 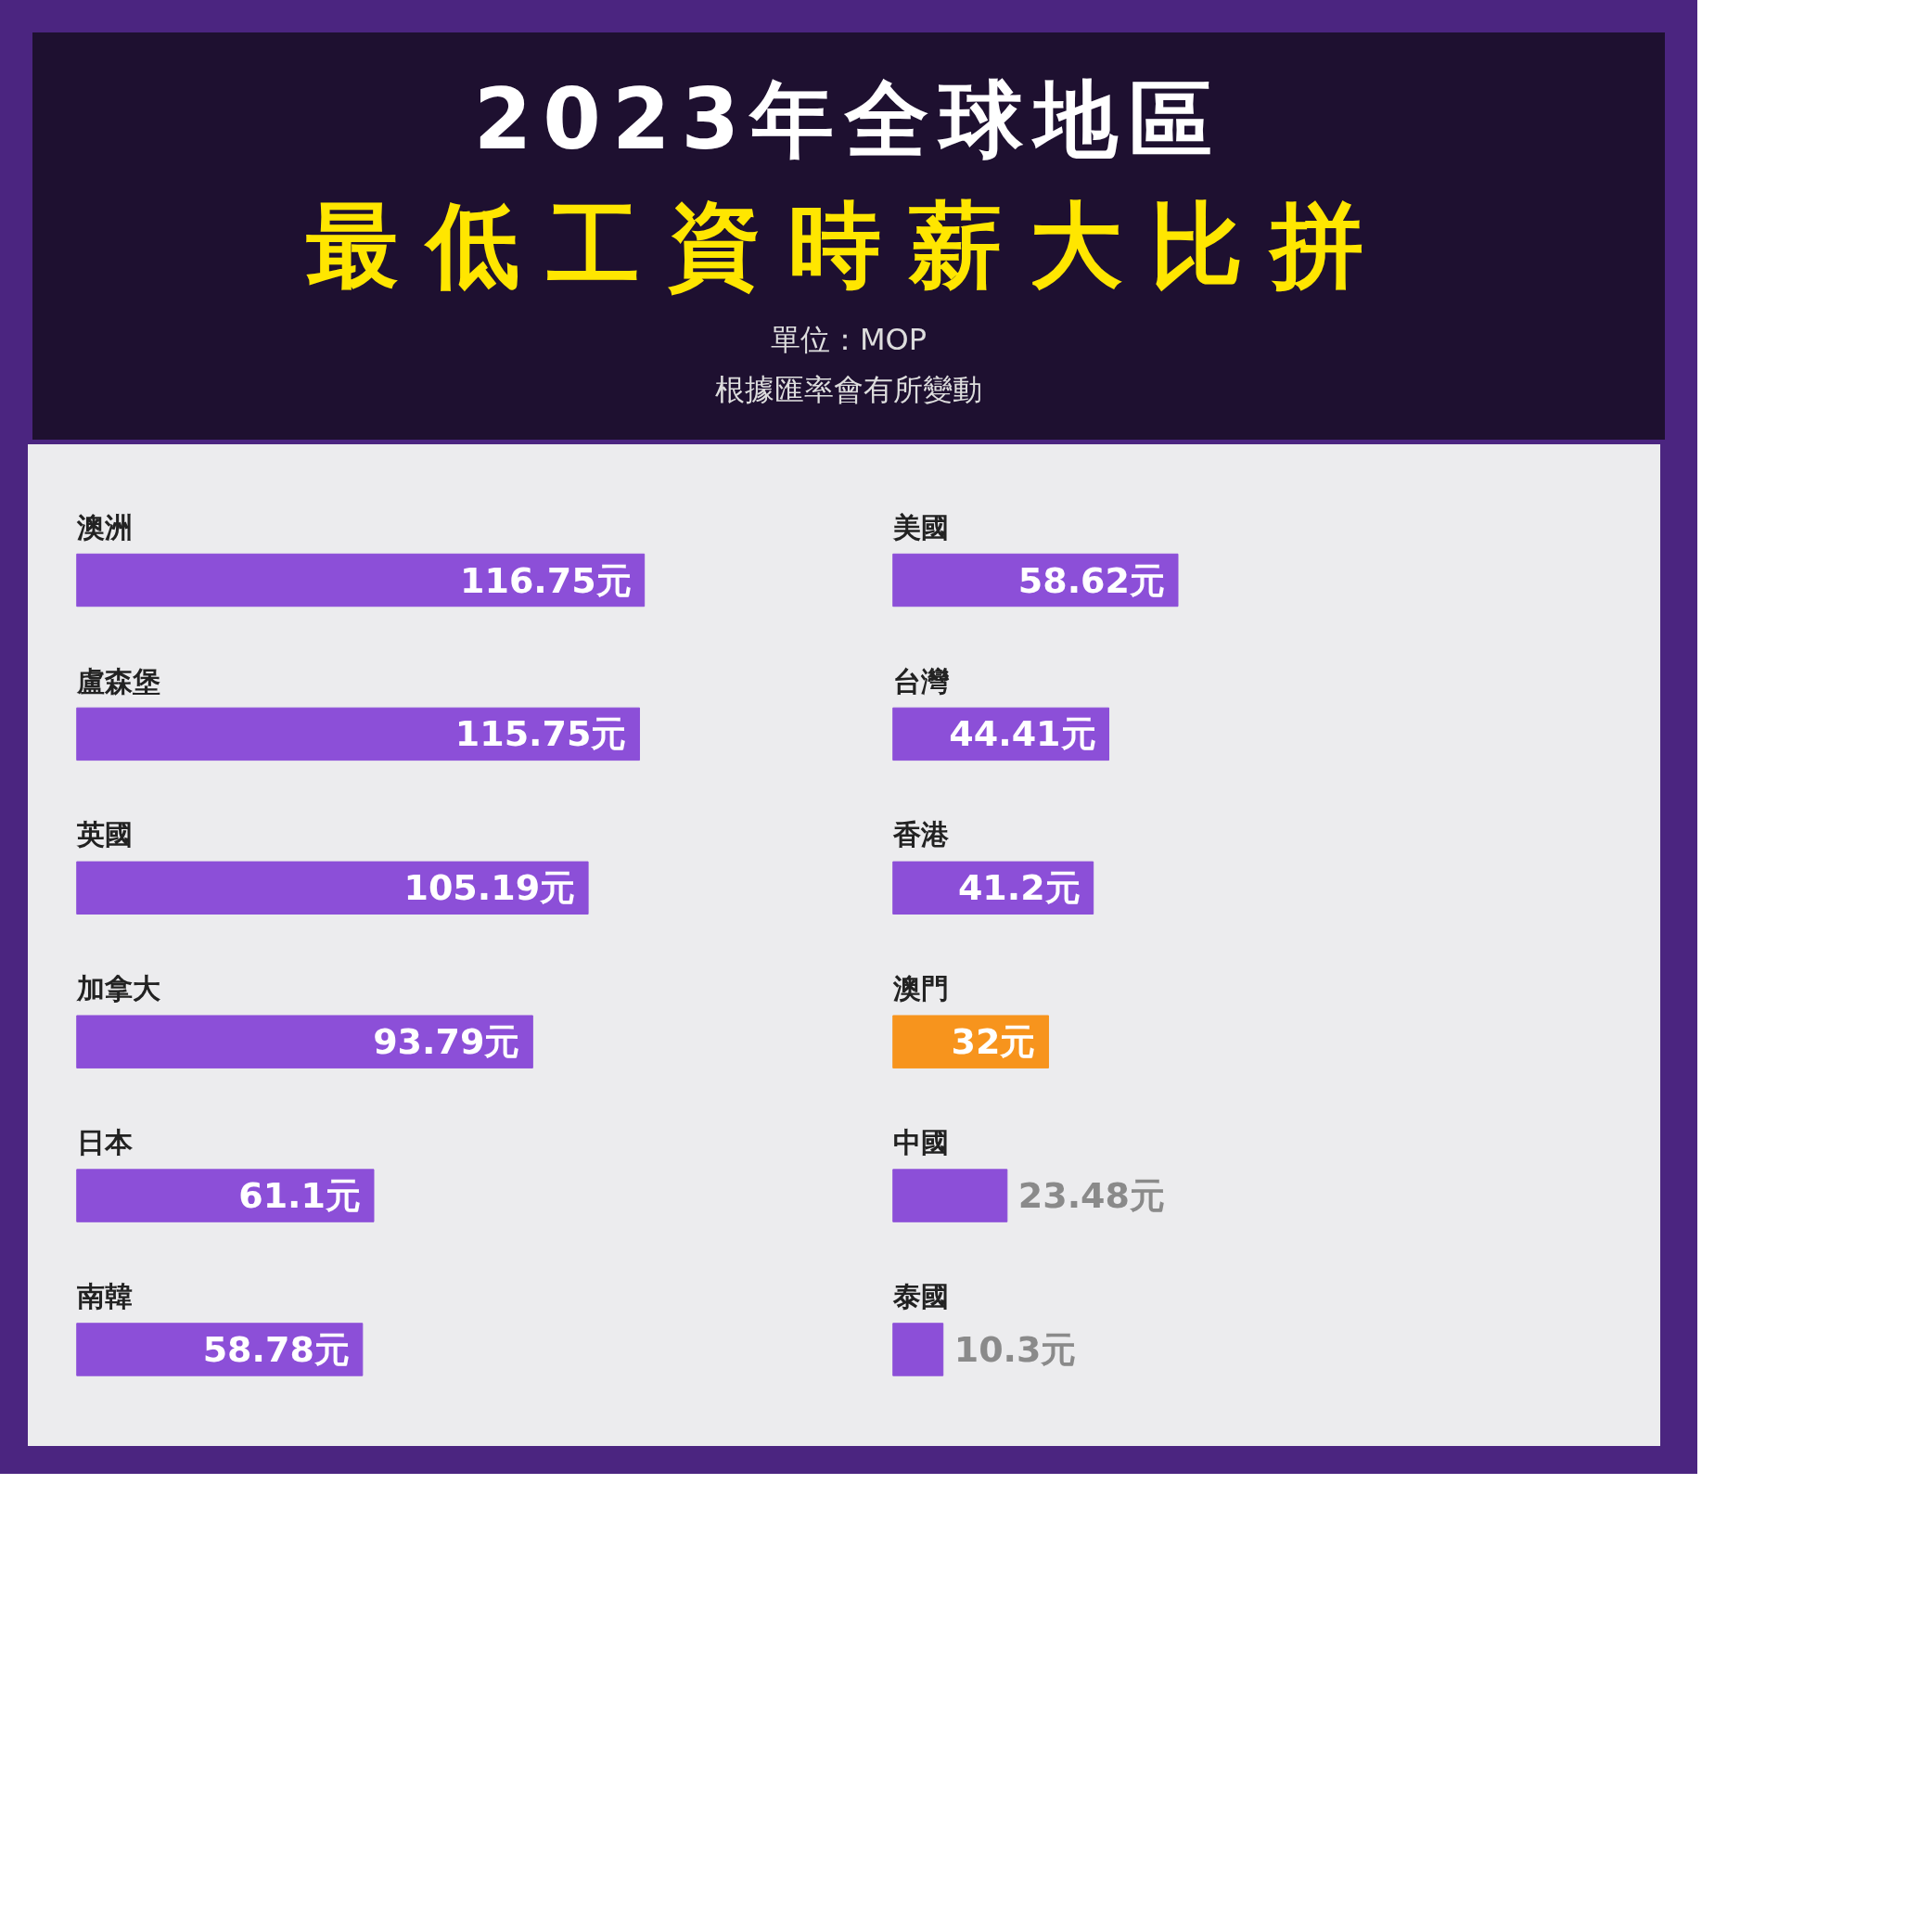 What do you see at coordinates (118, 680) in the screenshot?
I see `category-label: 盧森堡` at bounding box center [118, 680].